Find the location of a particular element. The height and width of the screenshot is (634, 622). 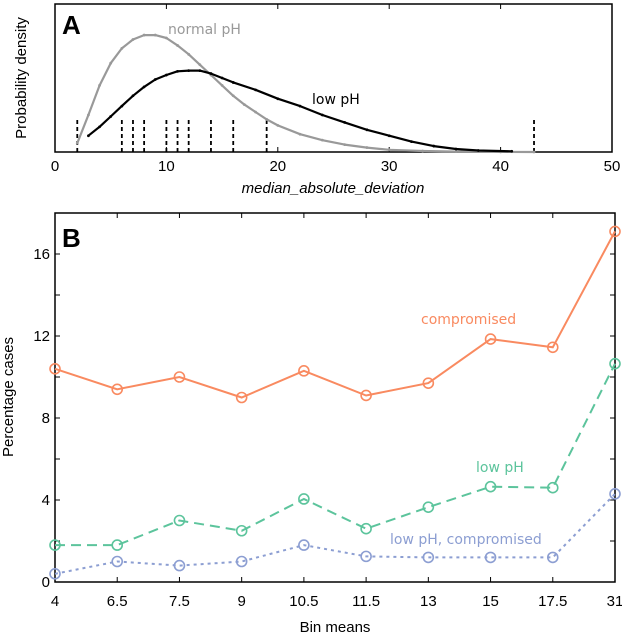

x-tick-label: 31 is located at coordinates (614, 601).